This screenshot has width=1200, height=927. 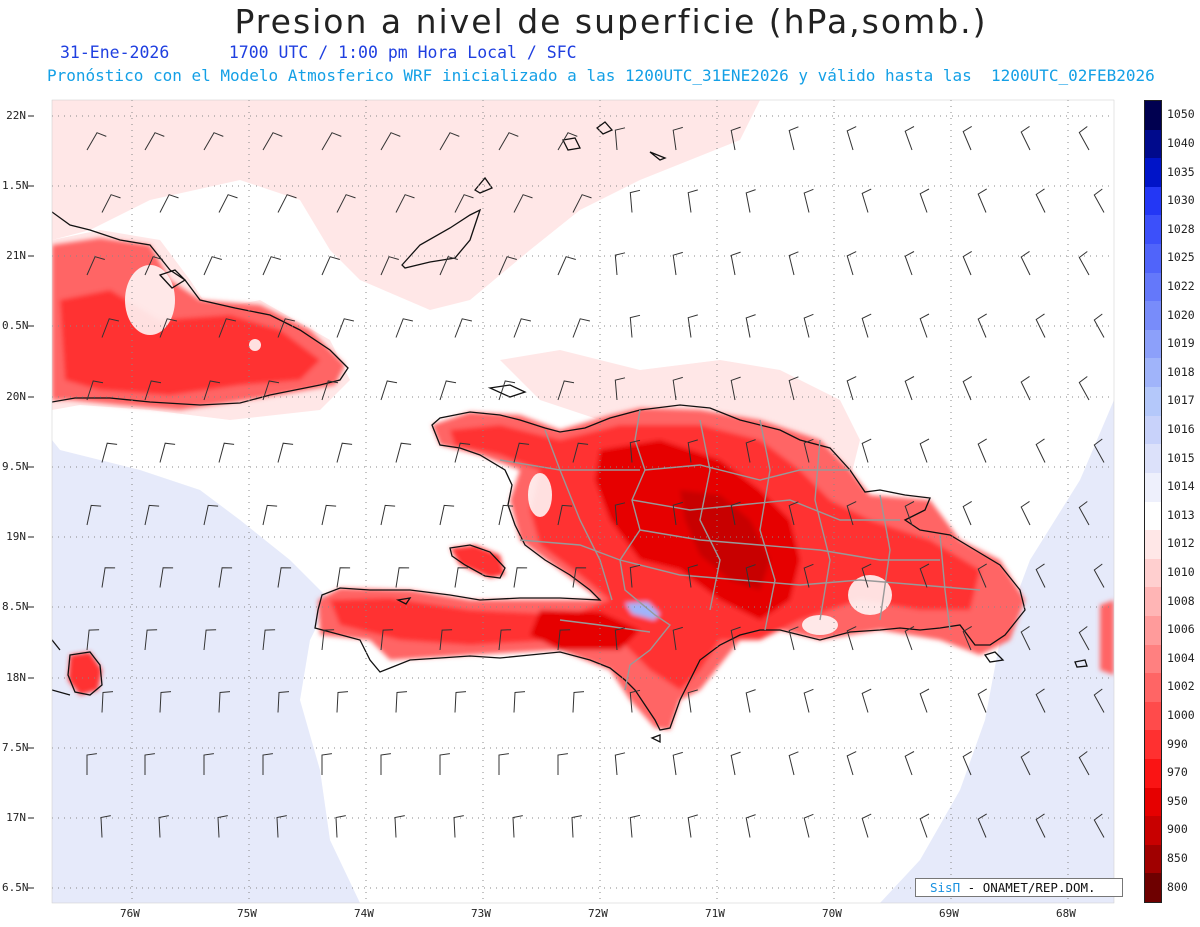 I want to click on legend-label-1028: 1028, so click(x=1181, y=228).